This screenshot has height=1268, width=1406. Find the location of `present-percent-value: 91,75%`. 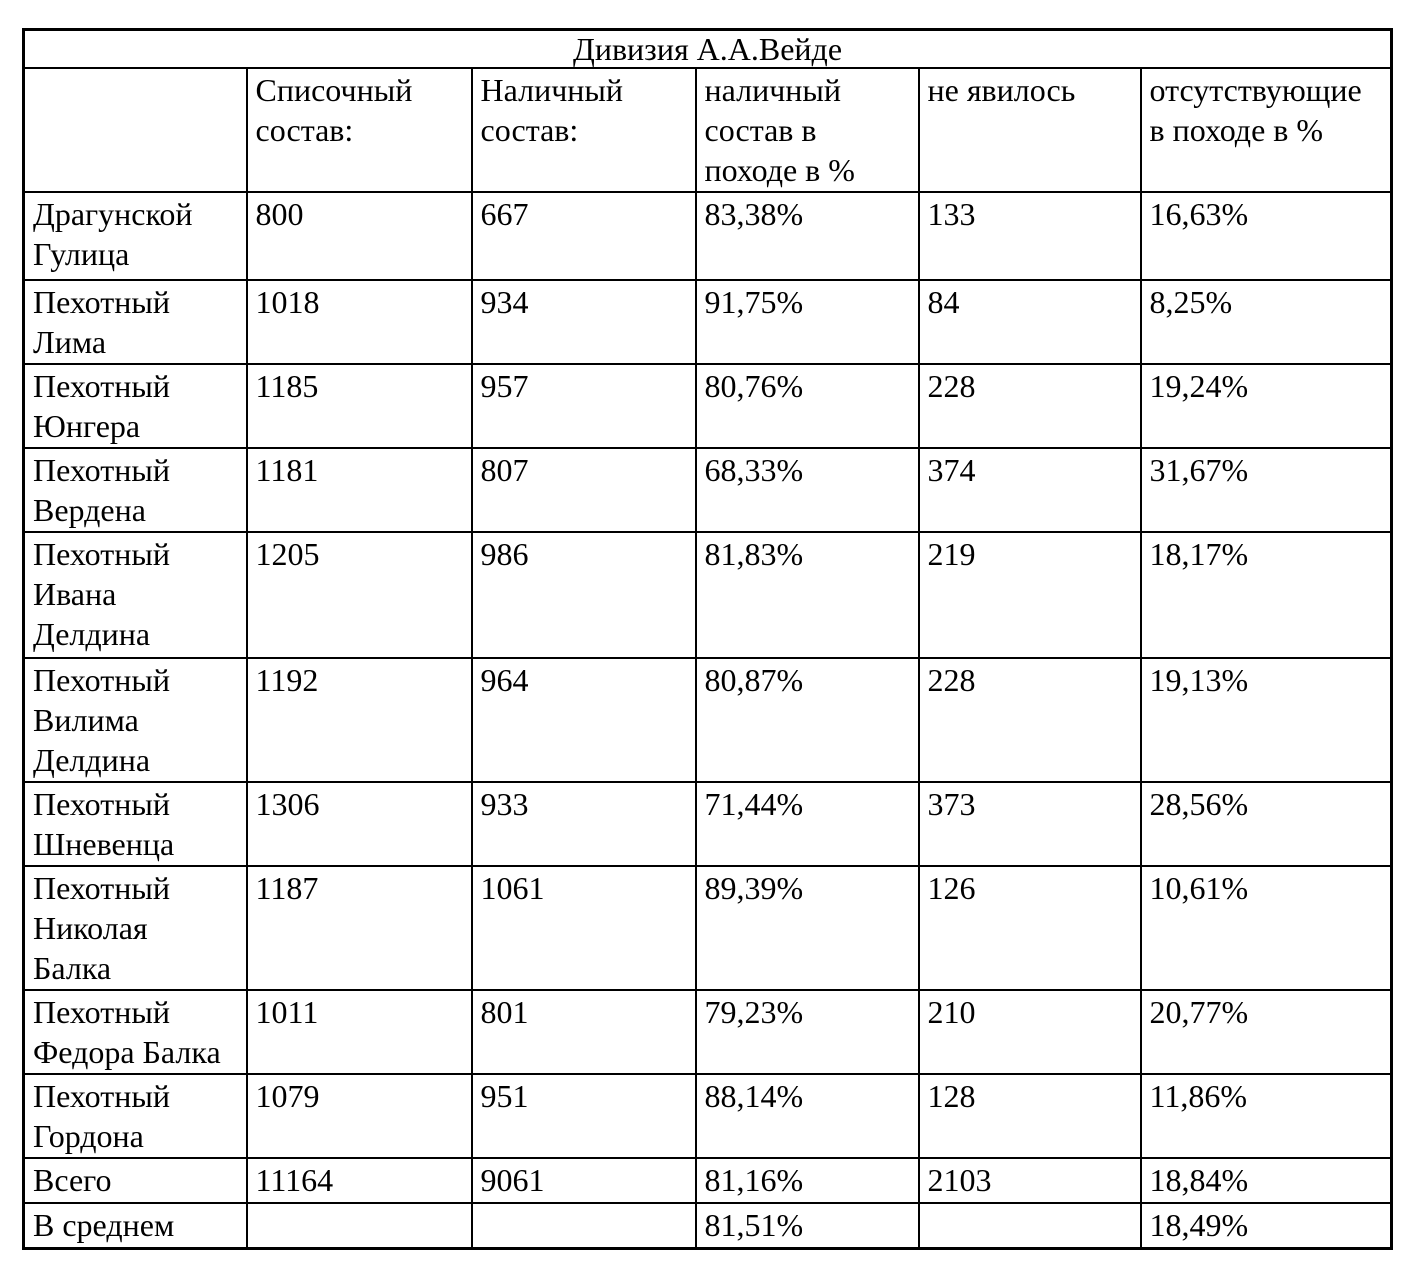

present-percent-value: 91,75% is located at coordinates (807, 322).